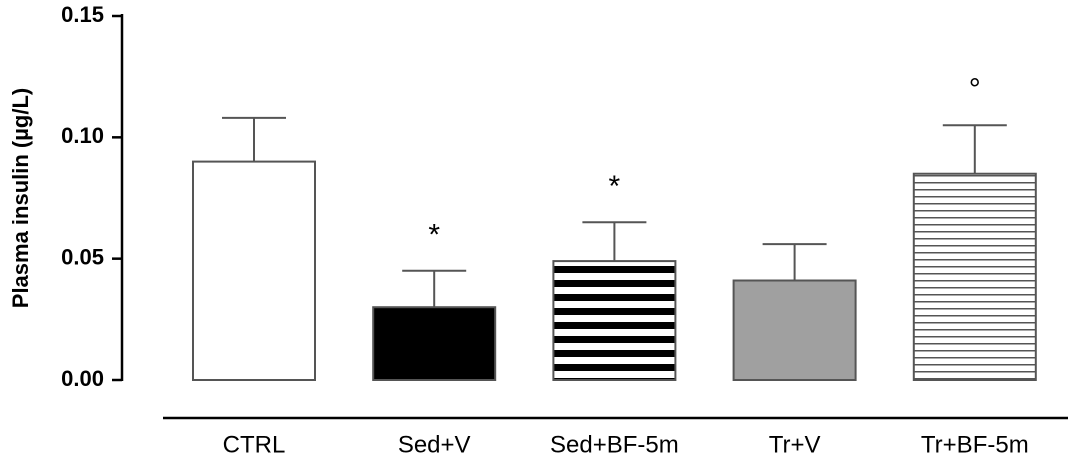  What do you see at coordinates (82, 135) in the screenshot?
I see `y-tick-label: 0.10` at bounding box center [82, 135].